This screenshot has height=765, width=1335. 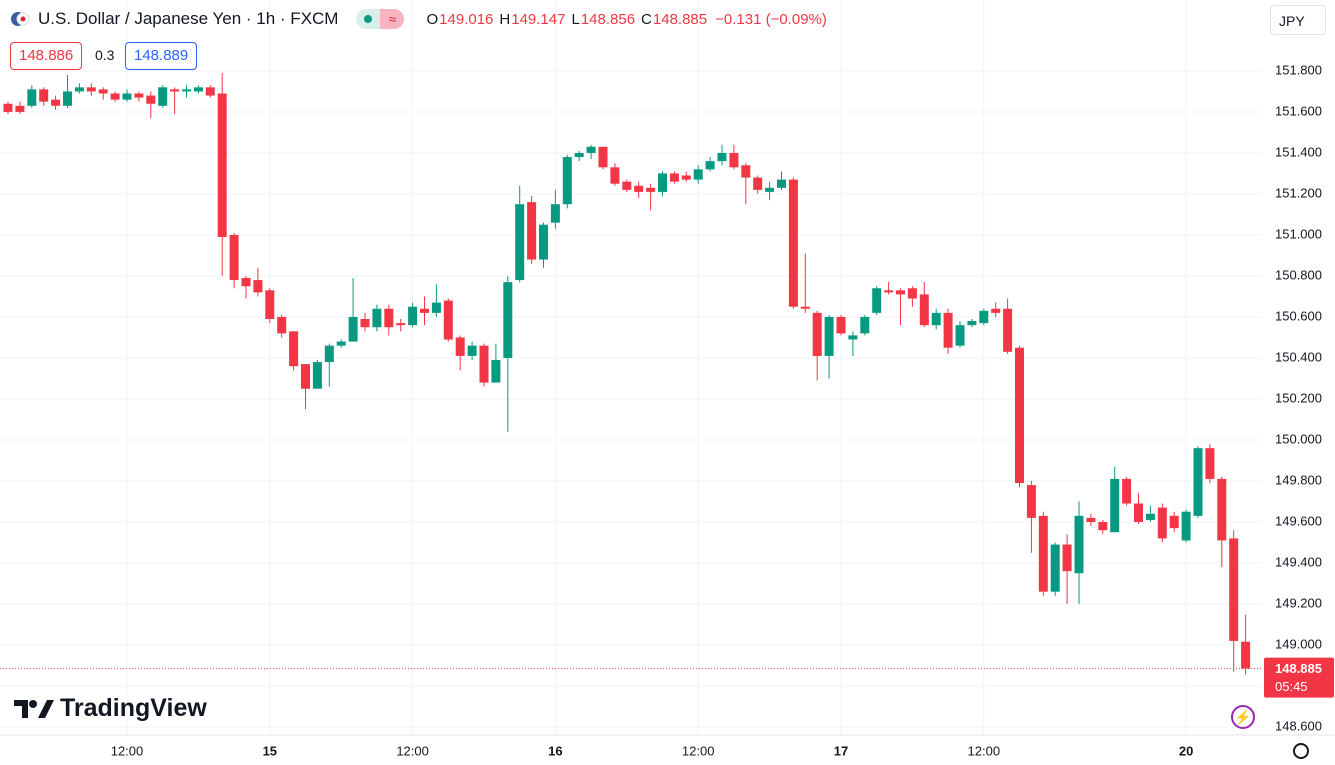 What do you see at coordinates (1243, 717) in the screenshot?
I see `lightning-button: ⚡` at bounding box center [1243, 717].